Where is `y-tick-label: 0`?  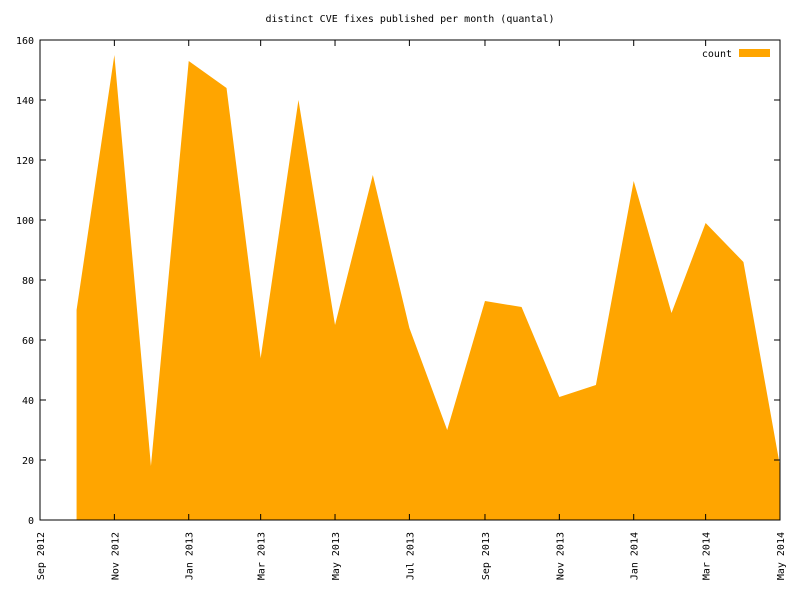 y-tick-label: 0 is located at coordinates (31, 521).